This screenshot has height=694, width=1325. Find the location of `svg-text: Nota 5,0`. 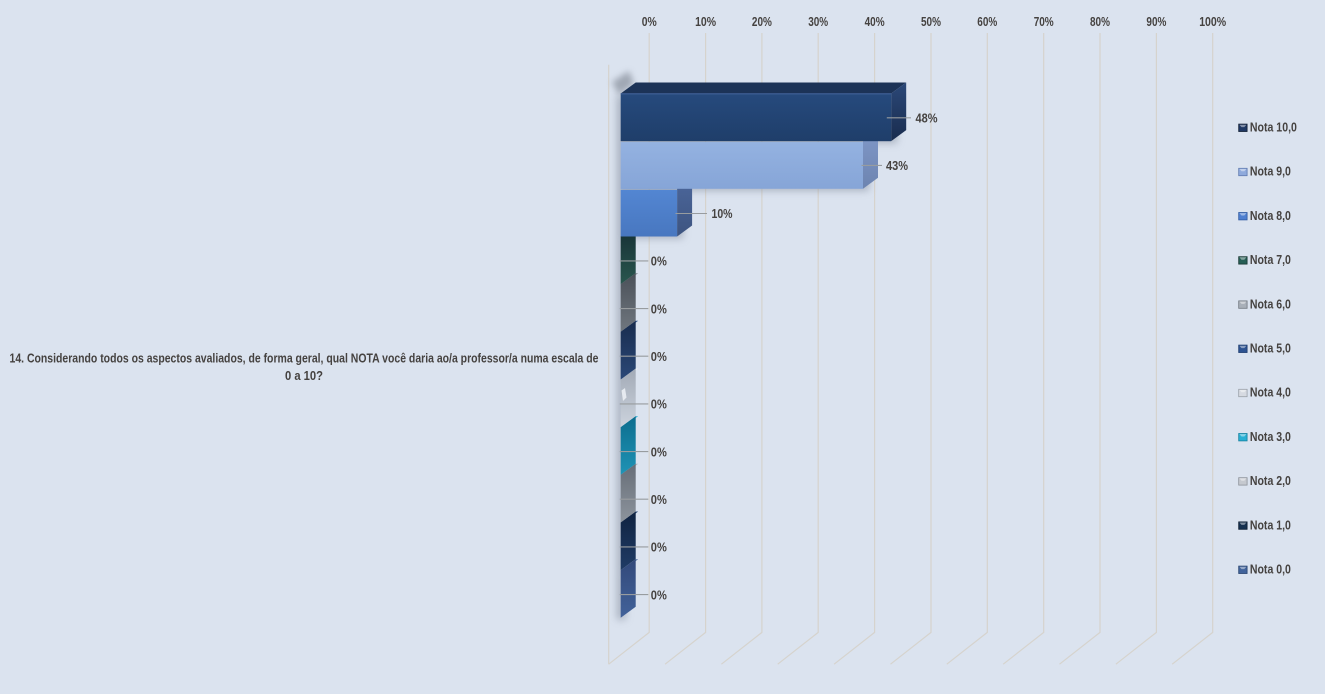

svg-text: Nota 5,0 is located at coordinates (1270, 349).